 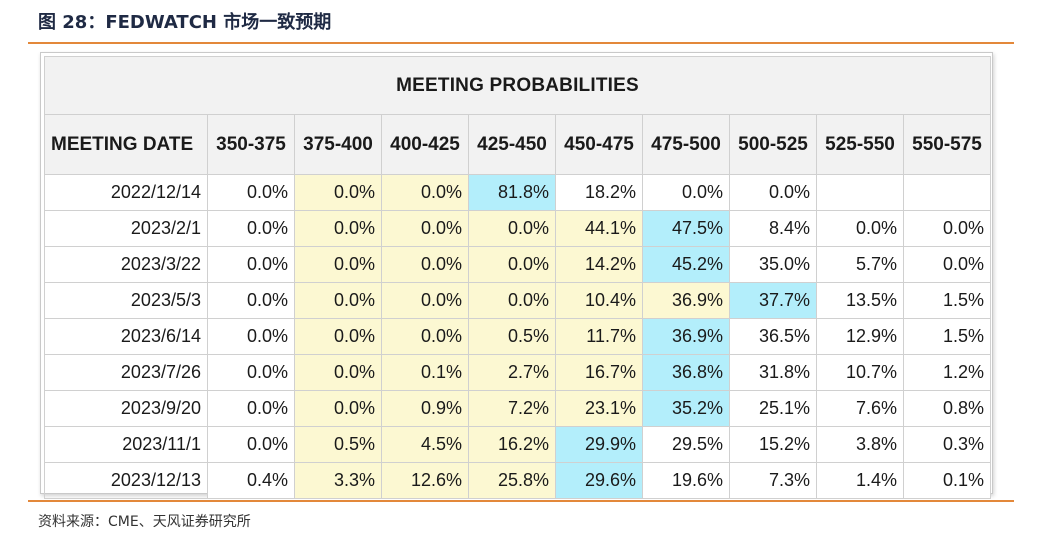 What do you see at coordinates (425, 444) in the screenshot?
I see `probability-cell: 4.5%` at bounding box center [425, 444].